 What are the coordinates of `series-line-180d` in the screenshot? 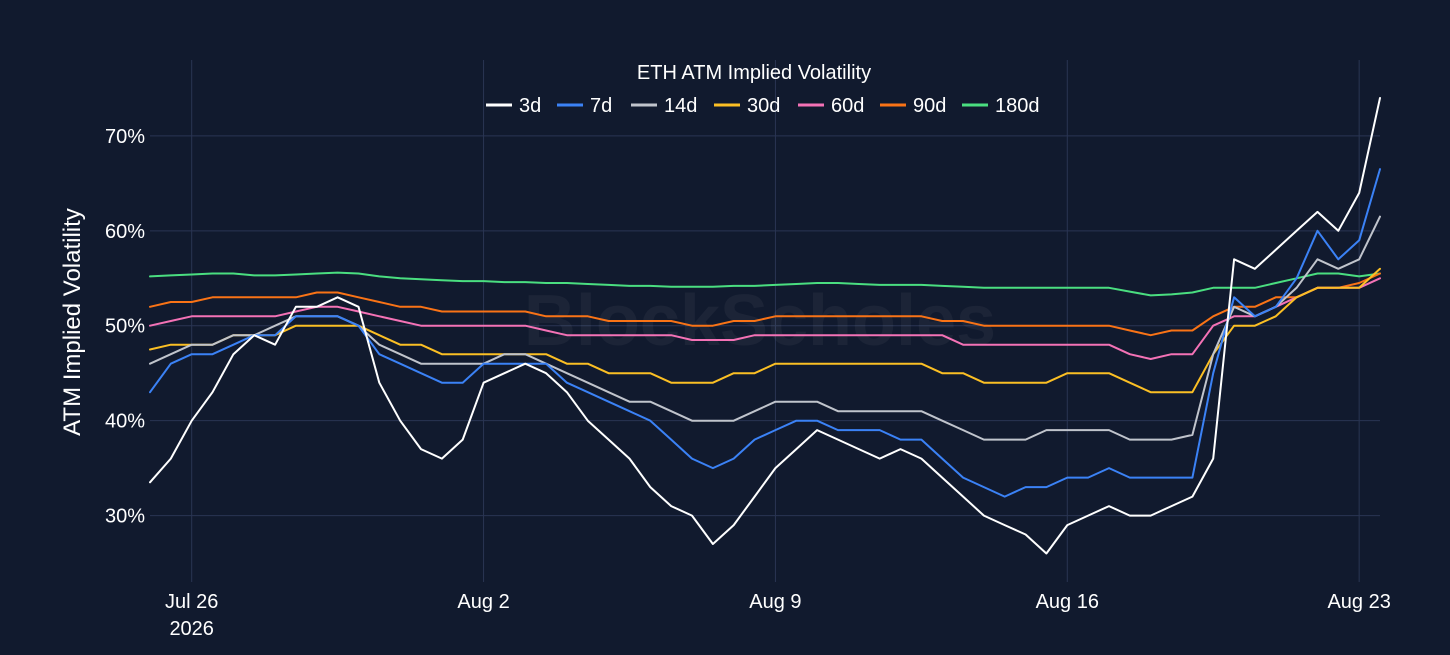 It's located at (765, 284).